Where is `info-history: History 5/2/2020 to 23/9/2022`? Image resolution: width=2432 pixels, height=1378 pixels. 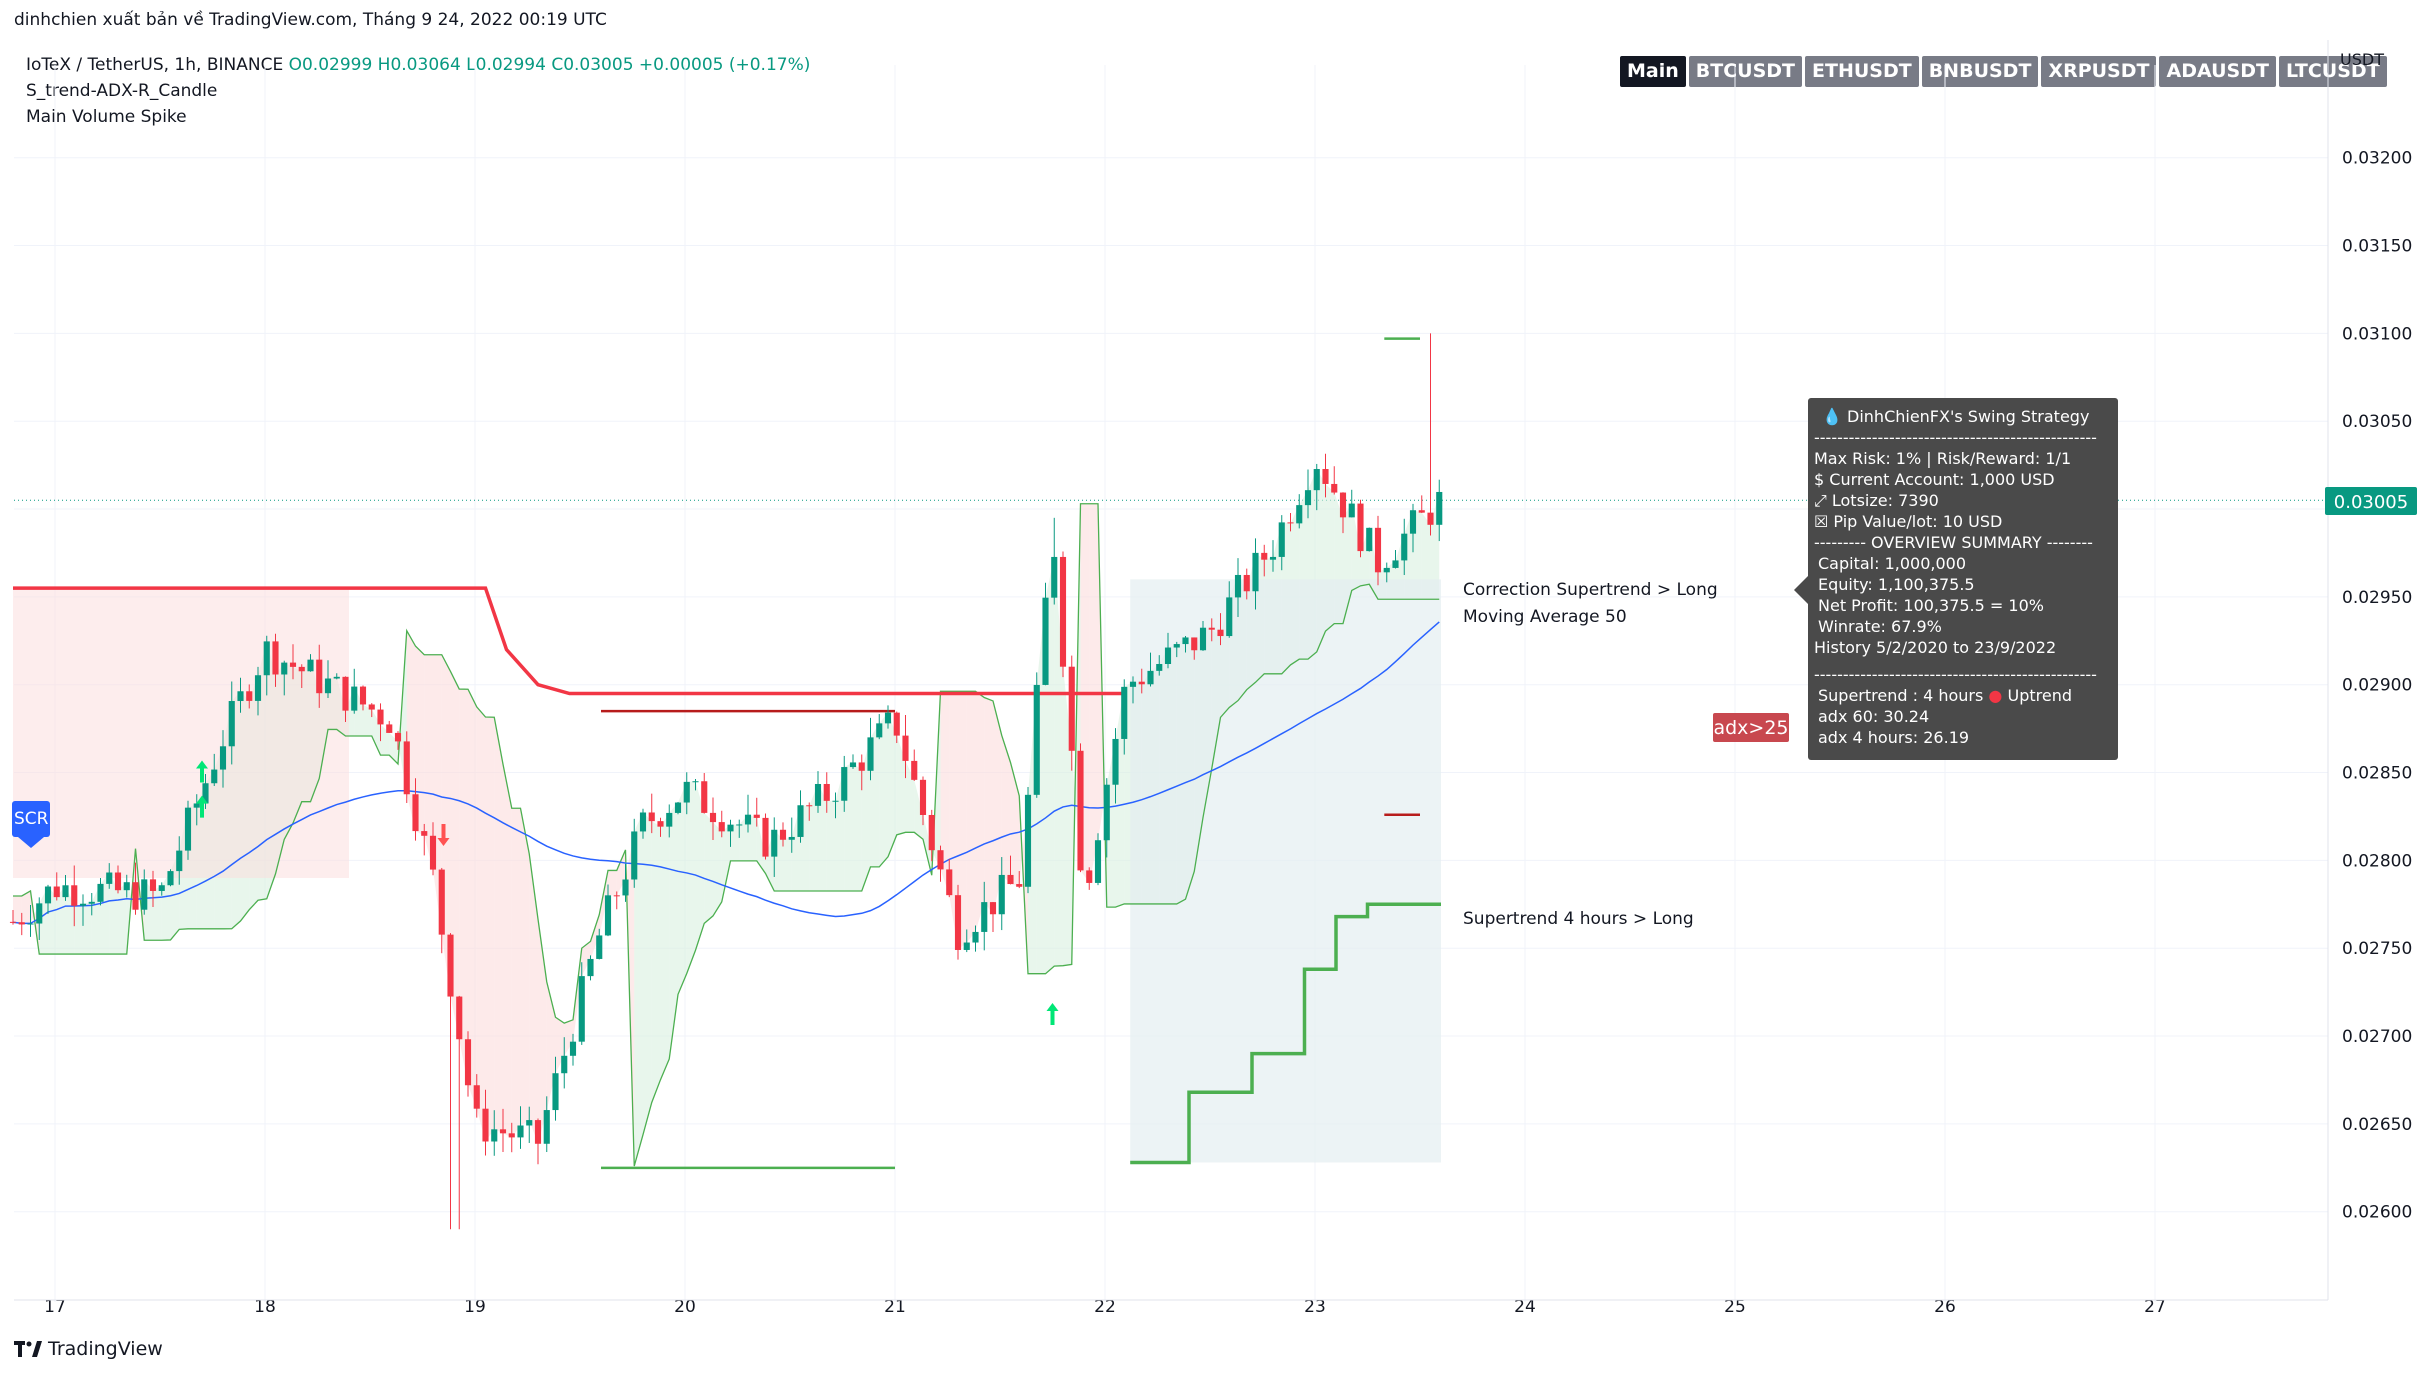 info-history: History 5/2/2020 to 23/9/2022 is located at coordinates (1935, 647).